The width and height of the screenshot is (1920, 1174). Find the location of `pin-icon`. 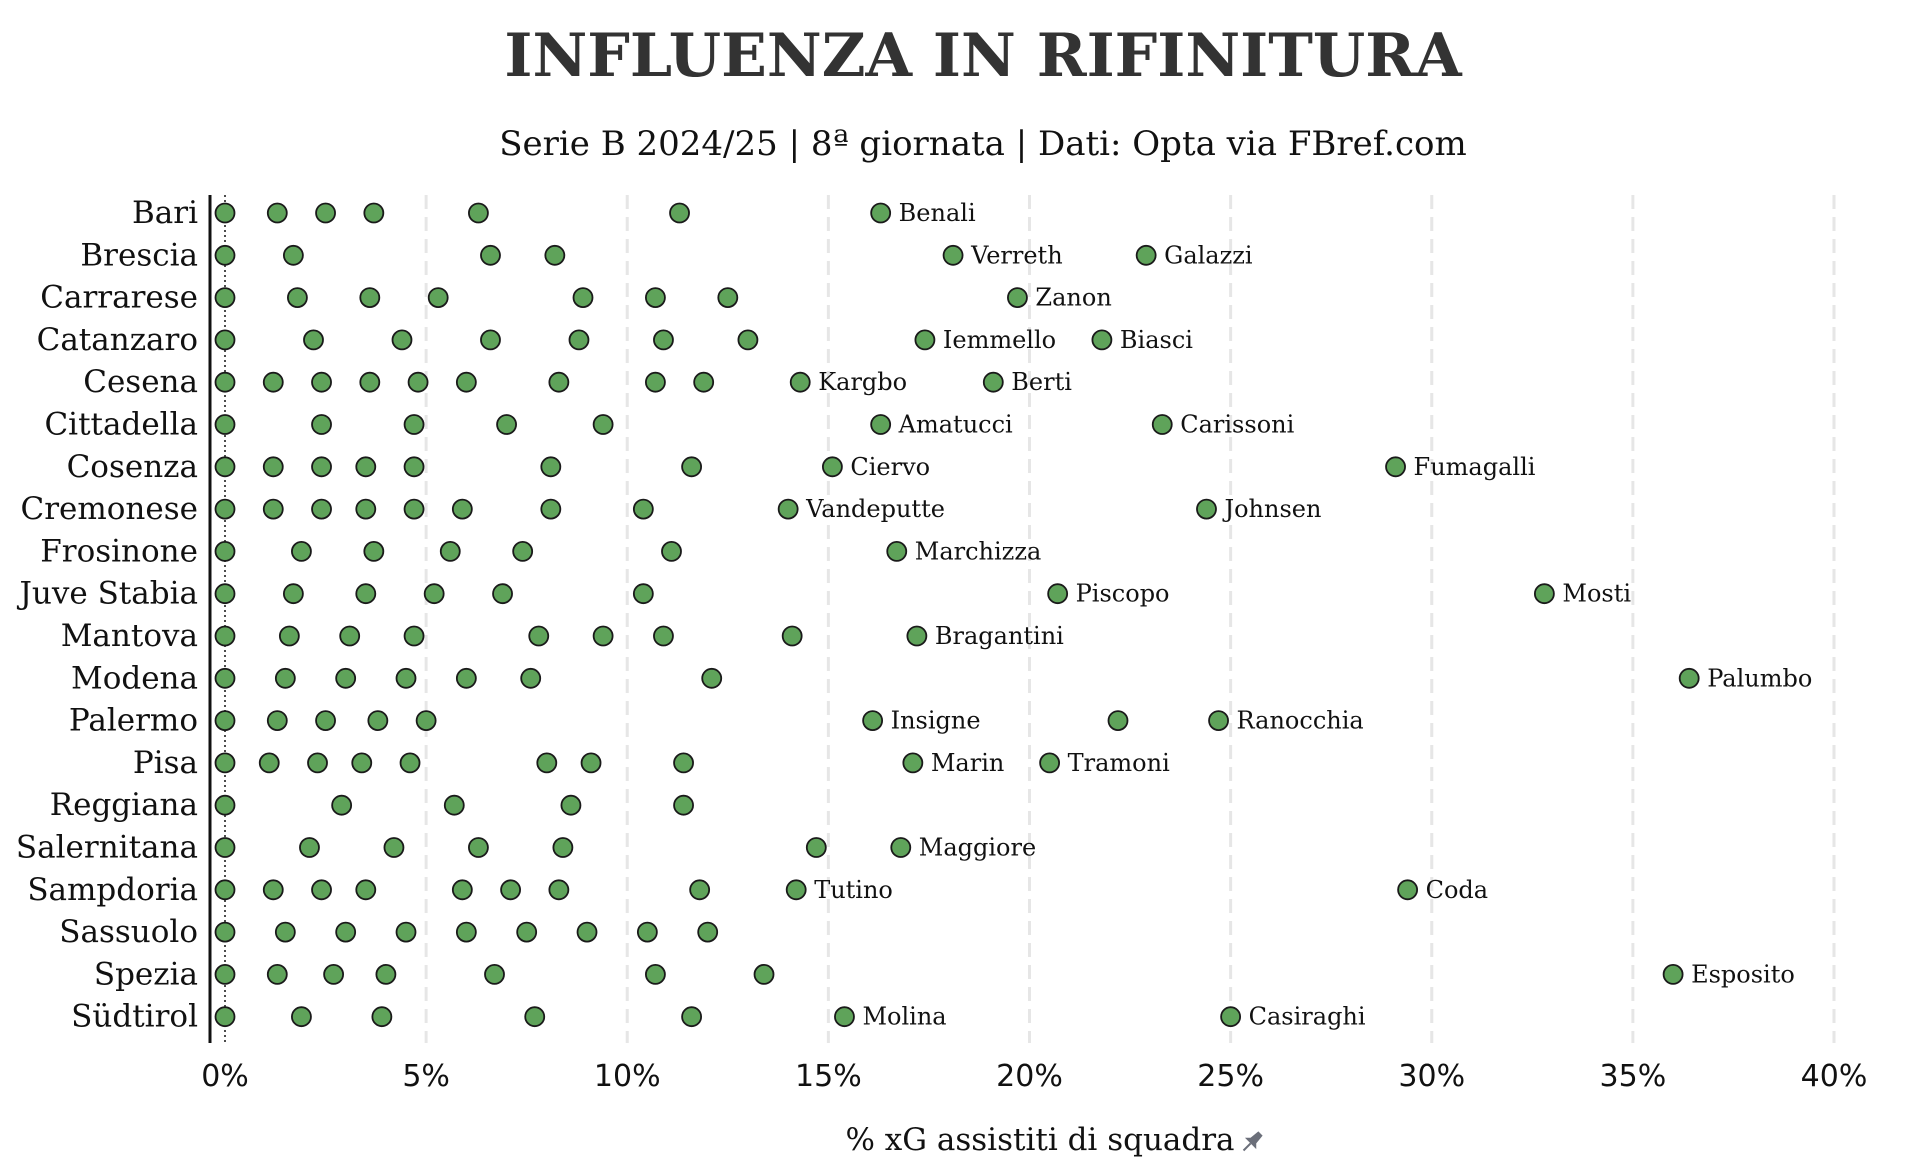

pin-icon is located at coordinates (1252, 1141).